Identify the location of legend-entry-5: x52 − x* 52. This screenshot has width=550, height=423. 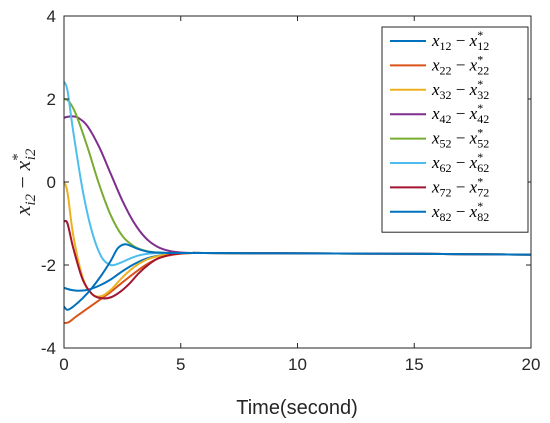
(460, 138).